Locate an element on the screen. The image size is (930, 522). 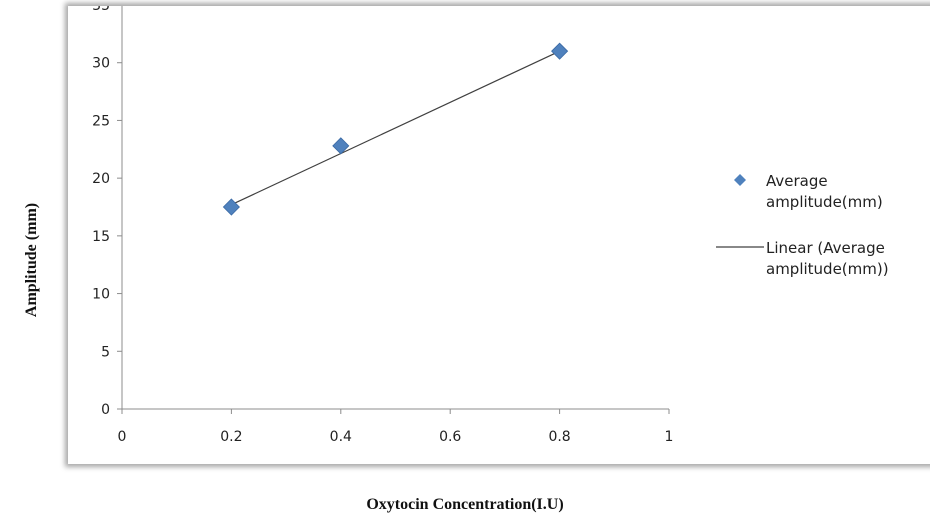
y-tick-label: 25 is located at coordinates (101, 121).